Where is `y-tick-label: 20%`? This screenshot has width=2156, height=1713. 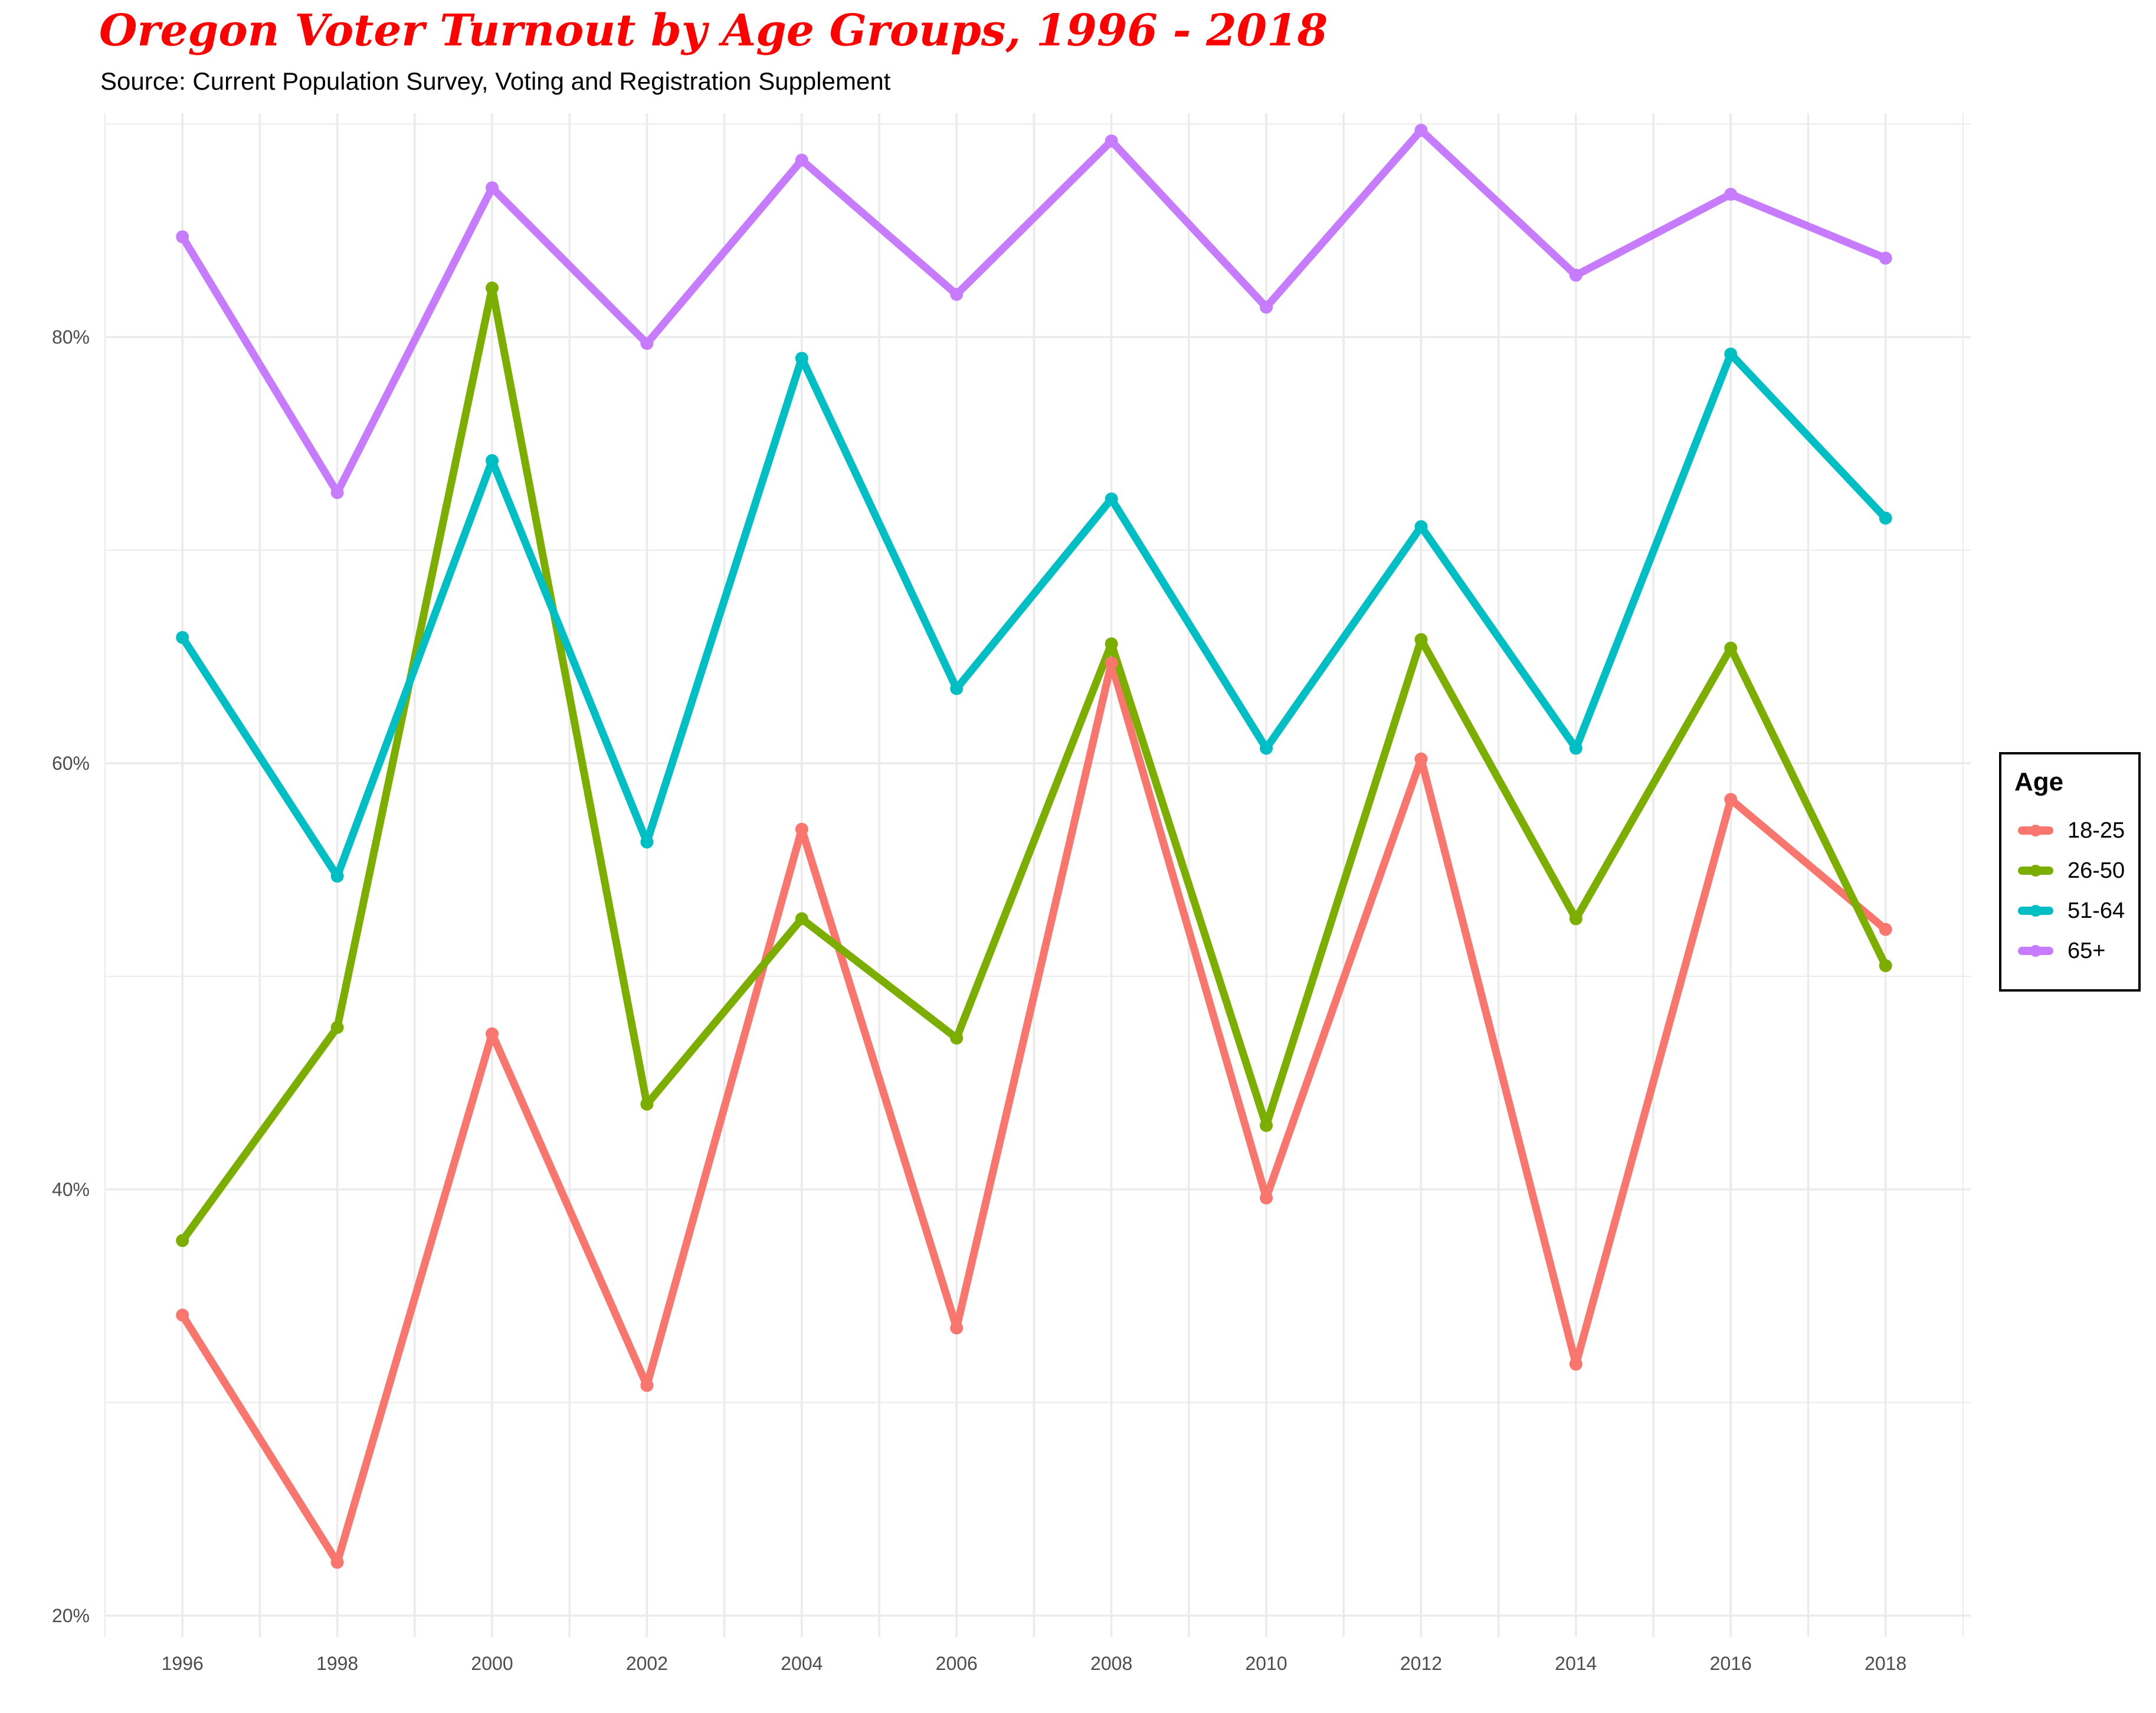 y-tick-label: 20% is located at coordinates (71, 1615).